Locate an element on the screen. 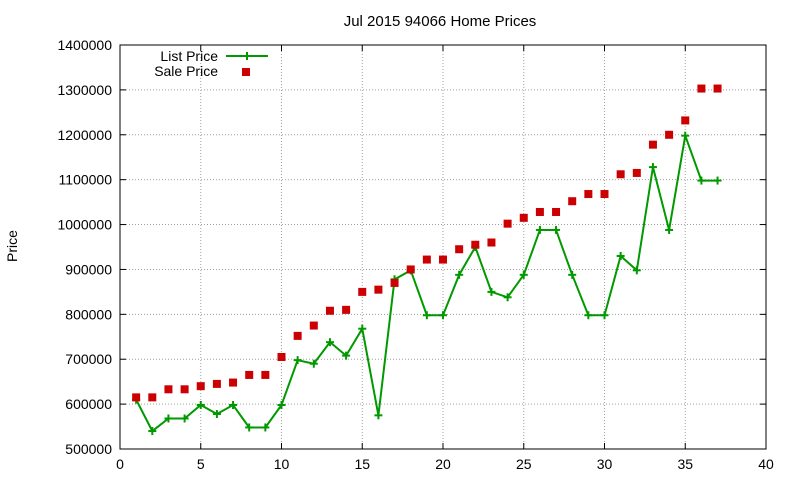 The height and width of the screenshot is (480, 800). y-axis-label: Price is located at coordinates (12, 246).